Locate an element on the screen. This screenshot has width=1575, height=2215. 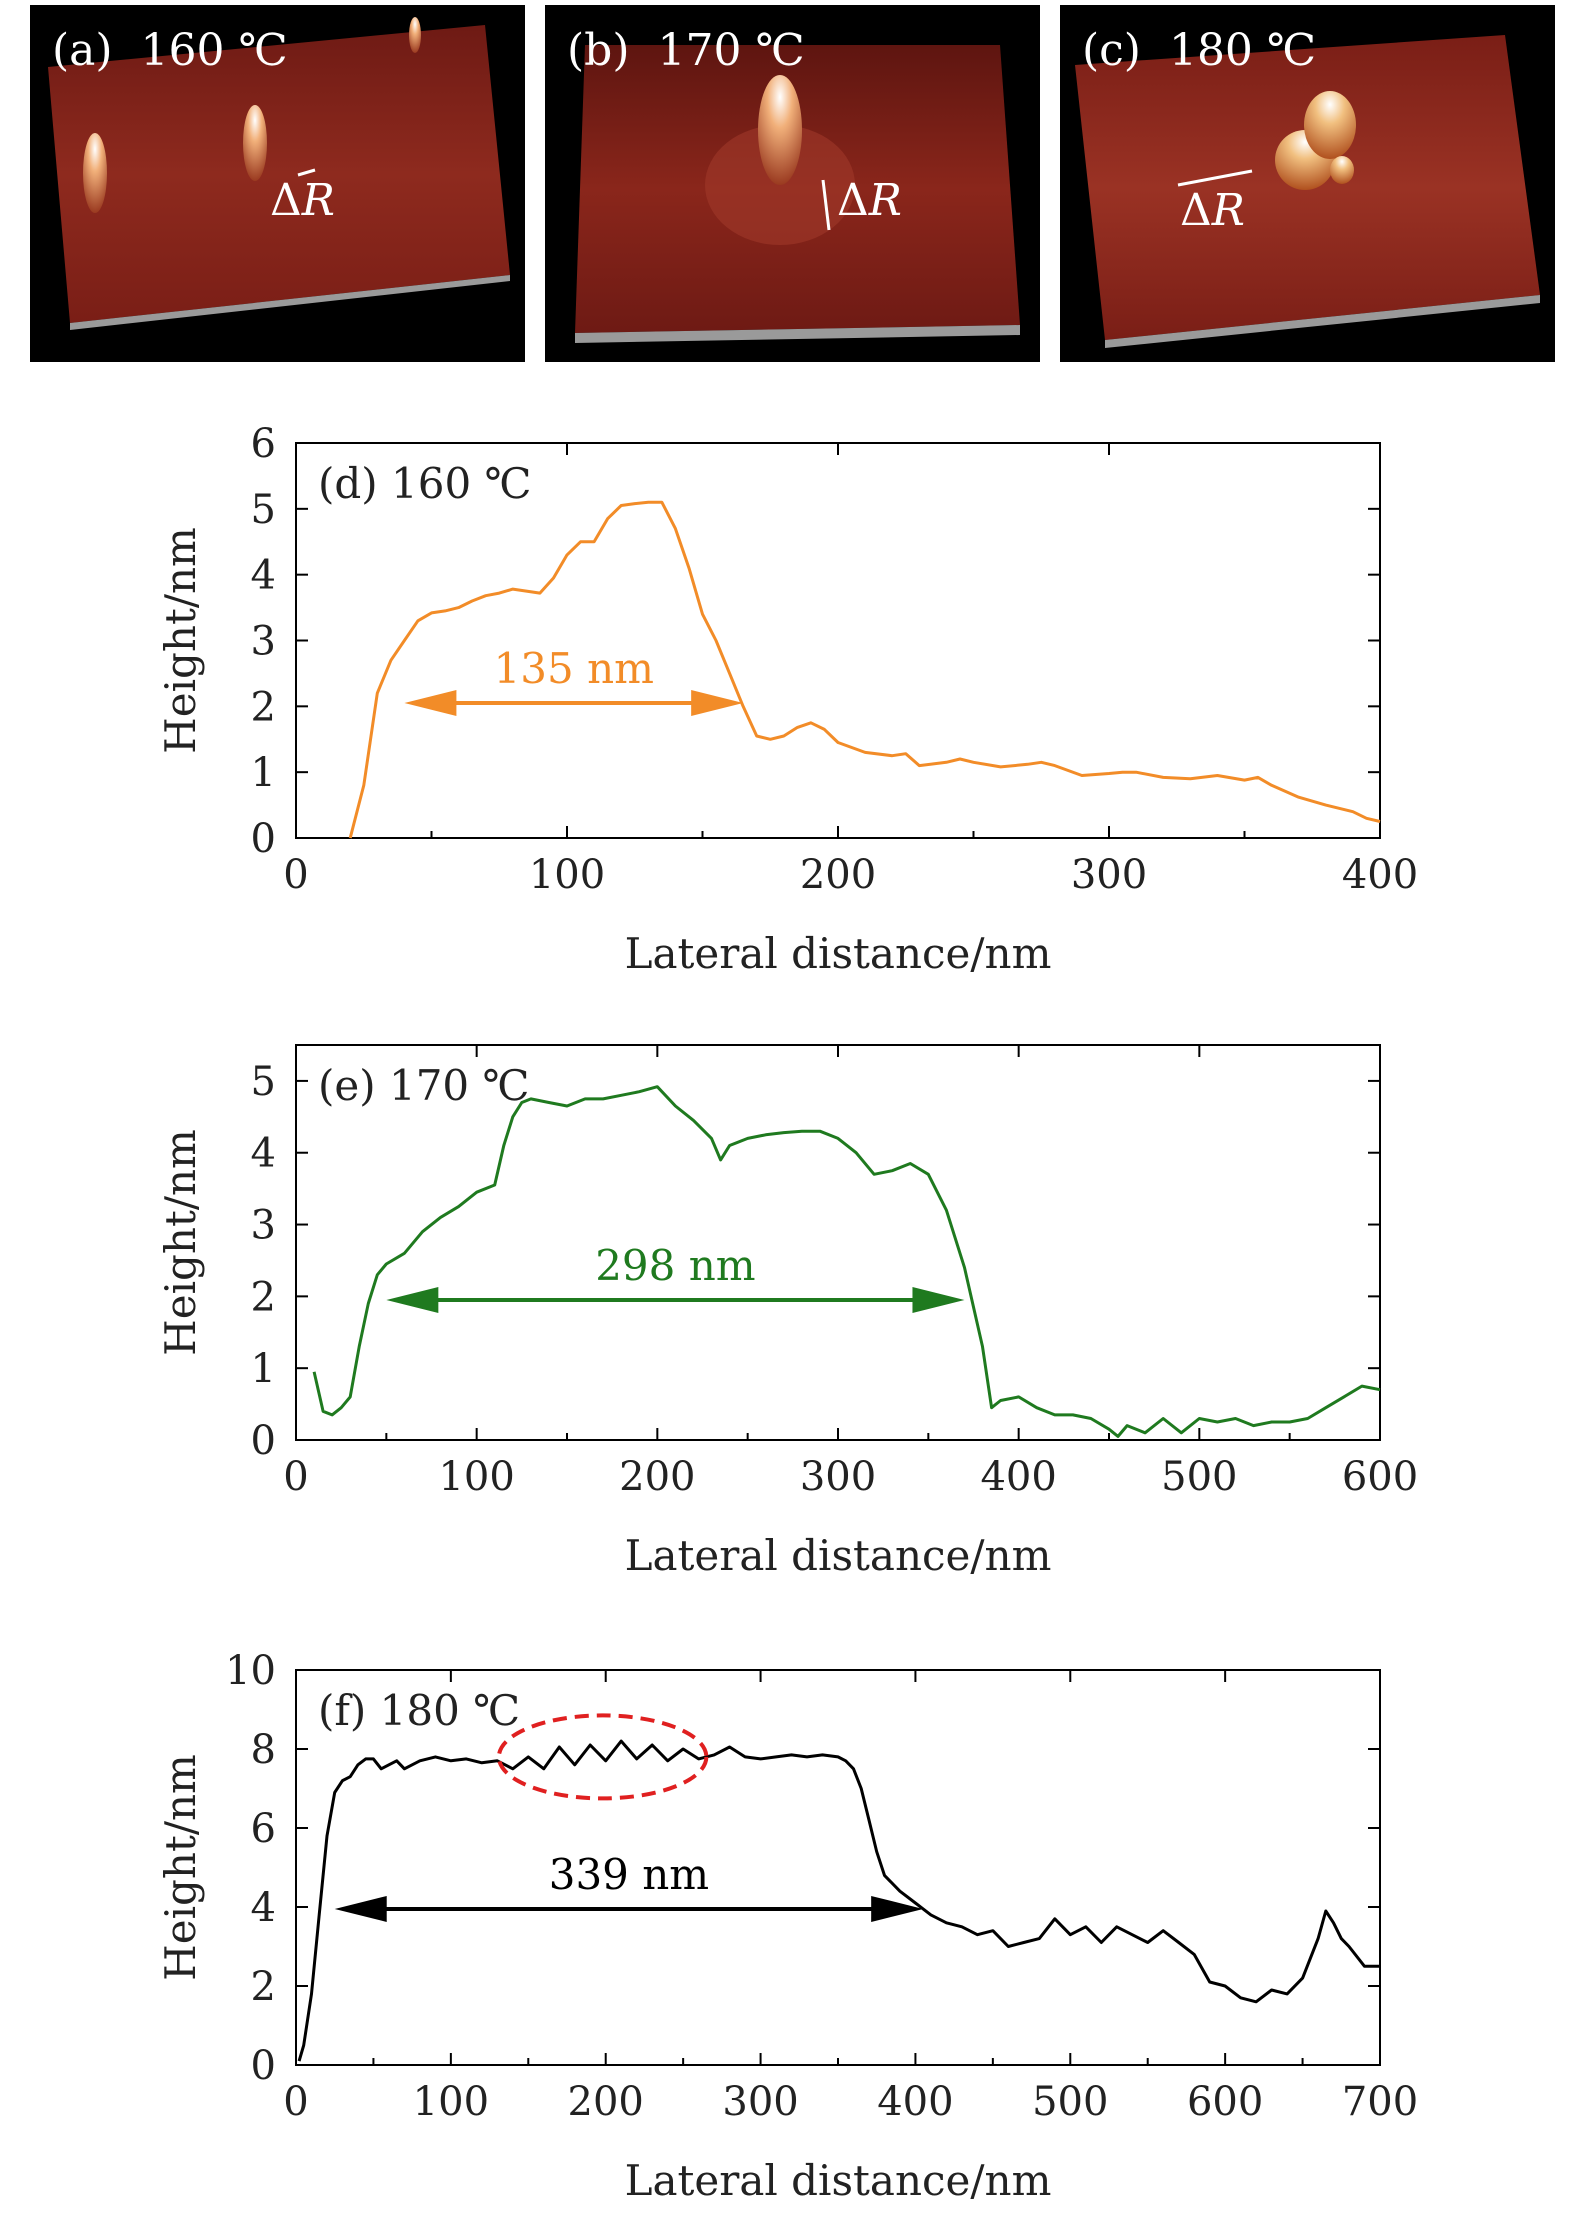
panel-label: (d) 160 ℃ is located at coordinates (425, 483).